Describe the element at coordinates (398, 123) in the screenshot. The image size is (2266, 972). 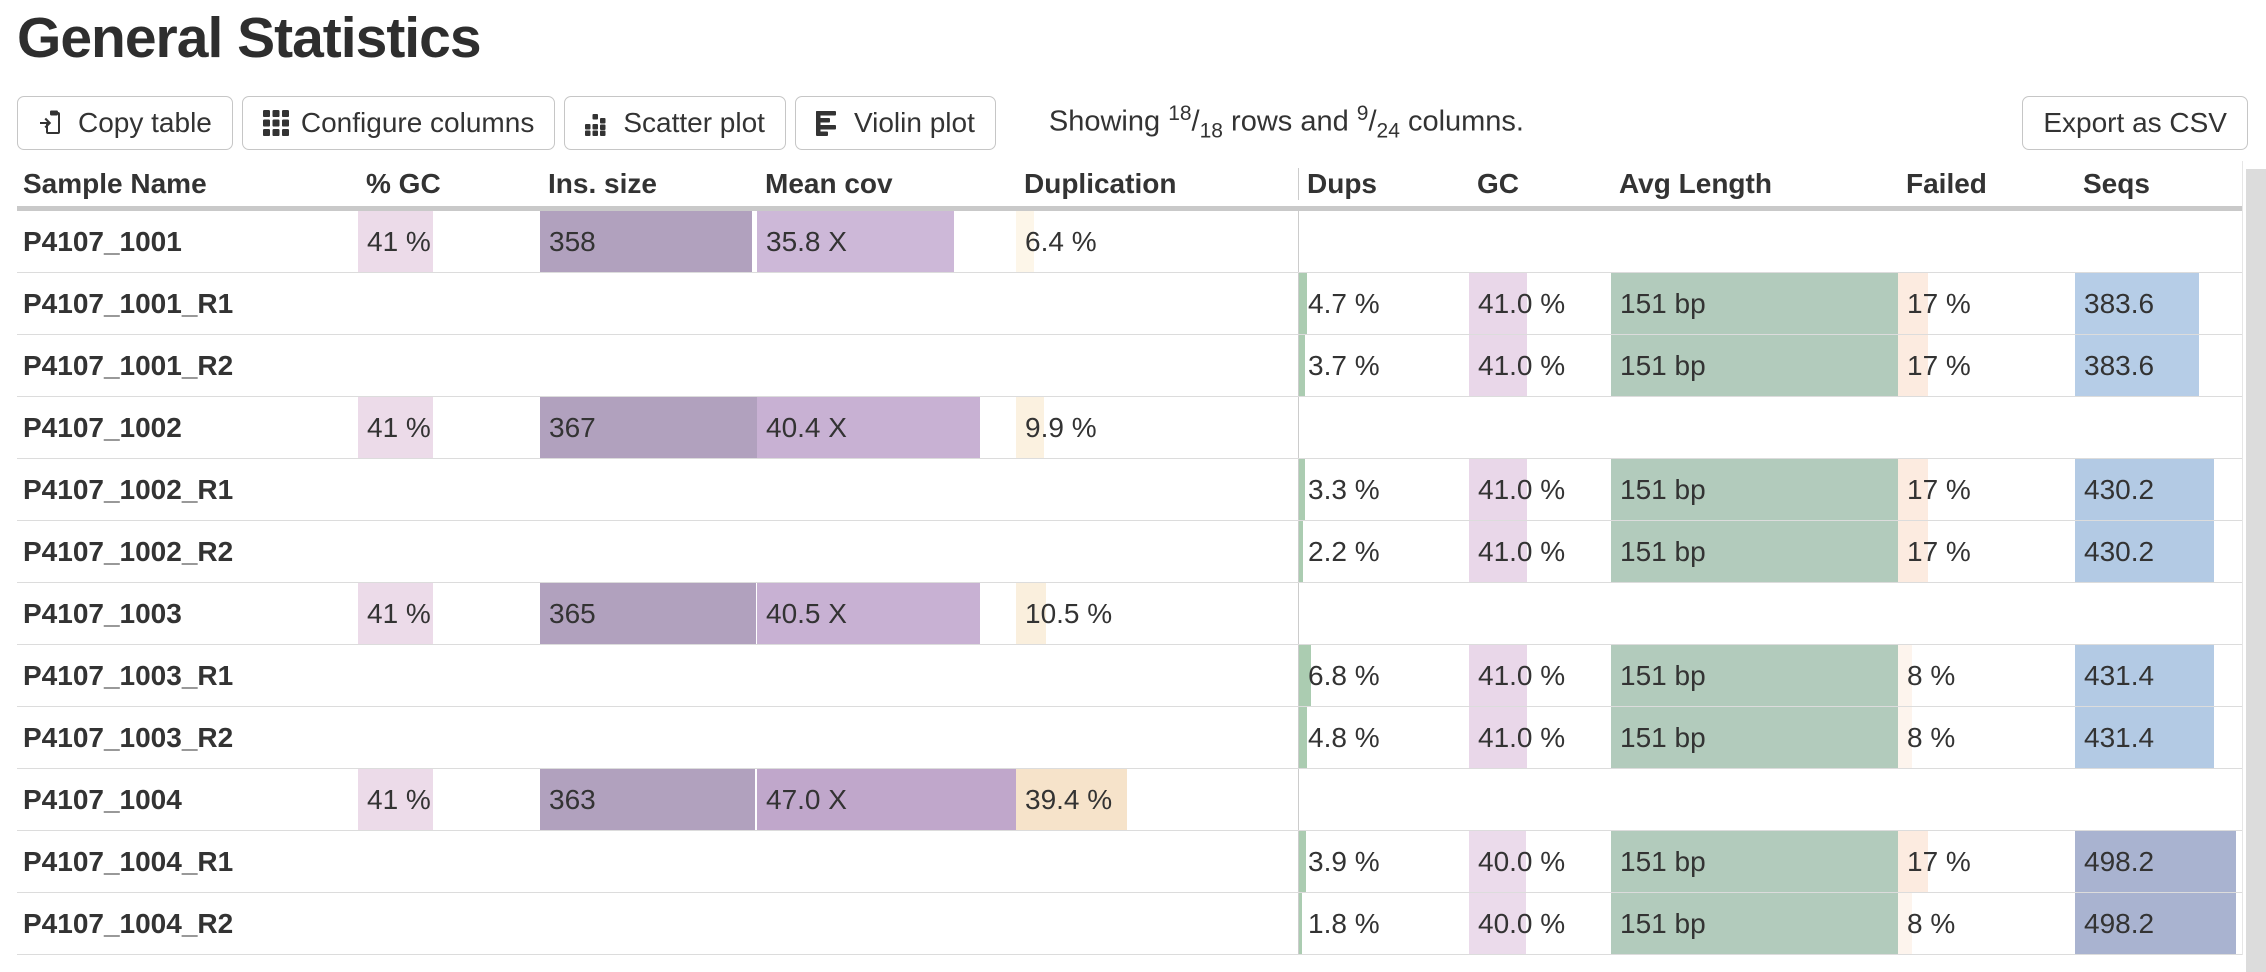
I see `configure-columns-button: Configure columns` at that location.